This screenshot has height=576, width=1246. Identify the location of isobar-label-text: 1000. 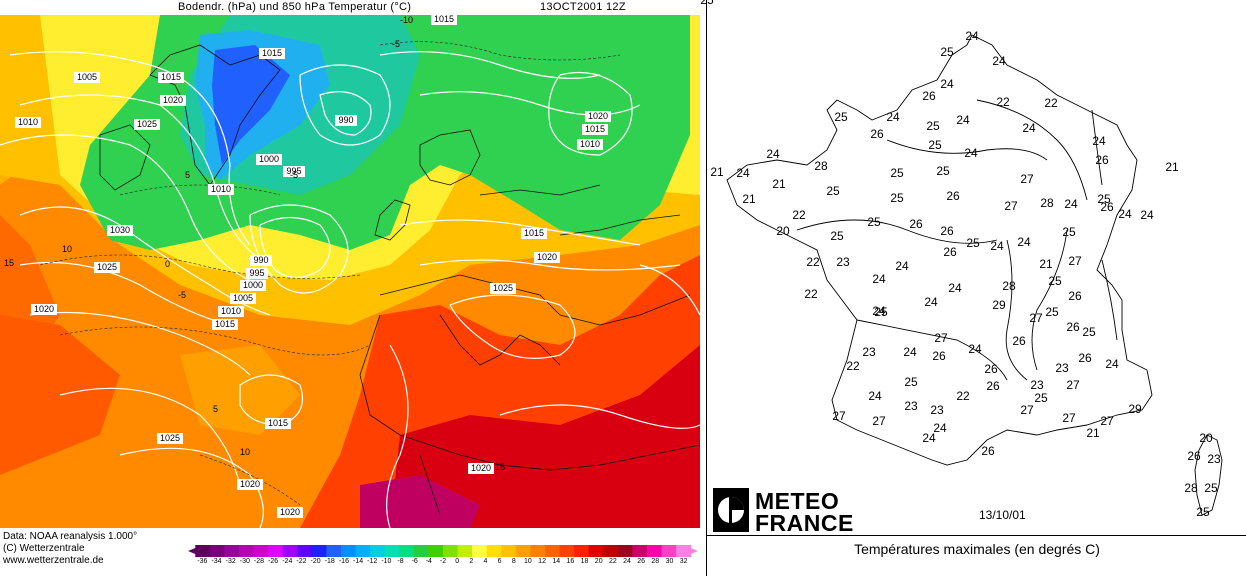
(253, 285).